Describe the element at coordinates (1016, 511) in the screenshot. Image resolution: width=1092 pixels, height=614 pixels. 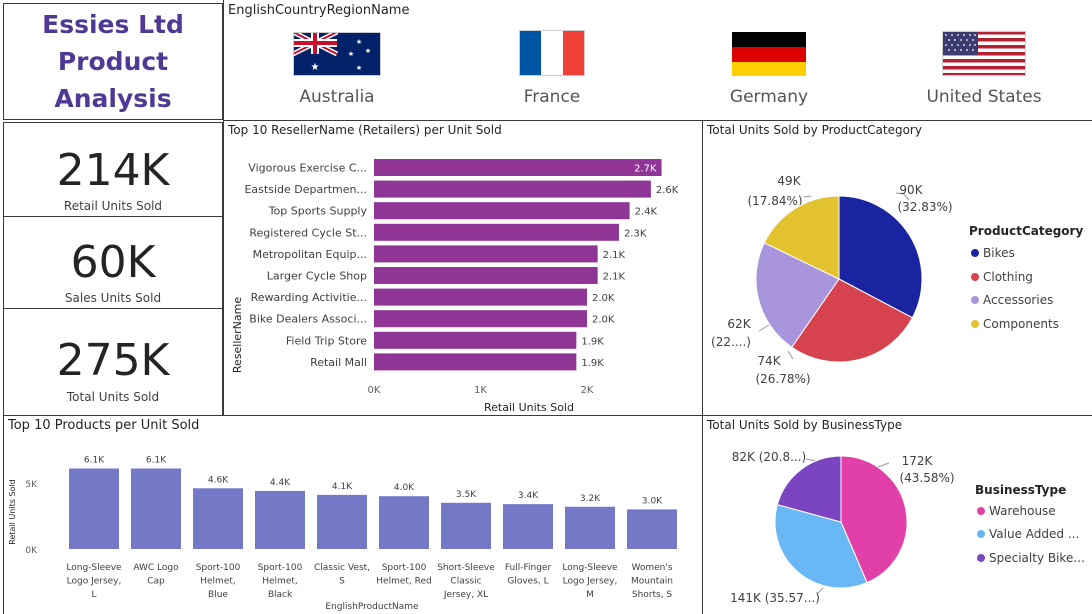
I see `legend-item-warehouse: Warehouse` at that location.